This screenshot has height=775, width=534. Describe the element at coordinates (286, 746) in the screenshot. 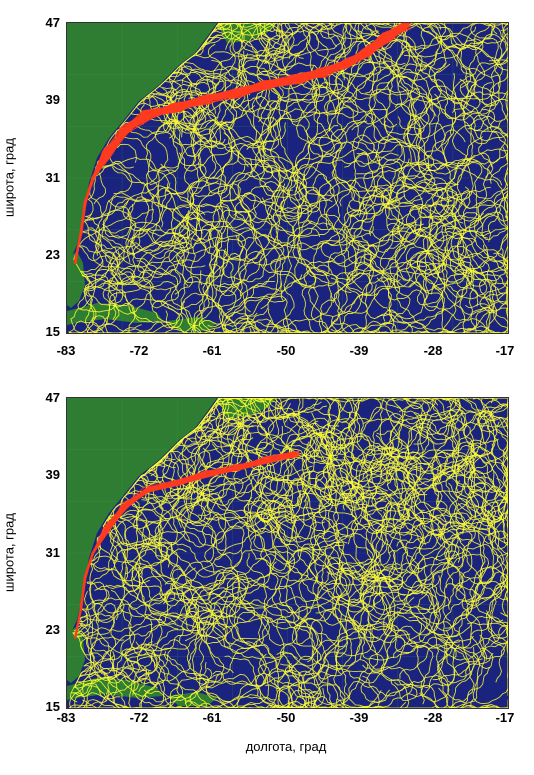

I see `x-axis-label: долгота, град` at that location.